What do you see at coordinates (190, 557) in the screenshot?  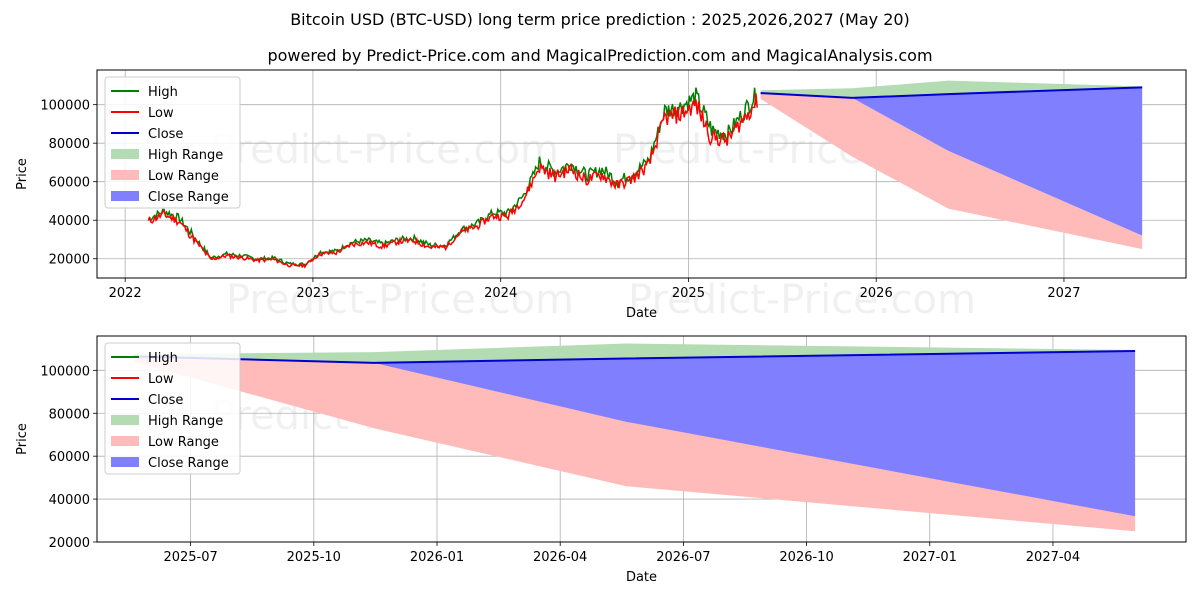 I see `x-tick-label: 2025-07` at bounding box center [190, 557].